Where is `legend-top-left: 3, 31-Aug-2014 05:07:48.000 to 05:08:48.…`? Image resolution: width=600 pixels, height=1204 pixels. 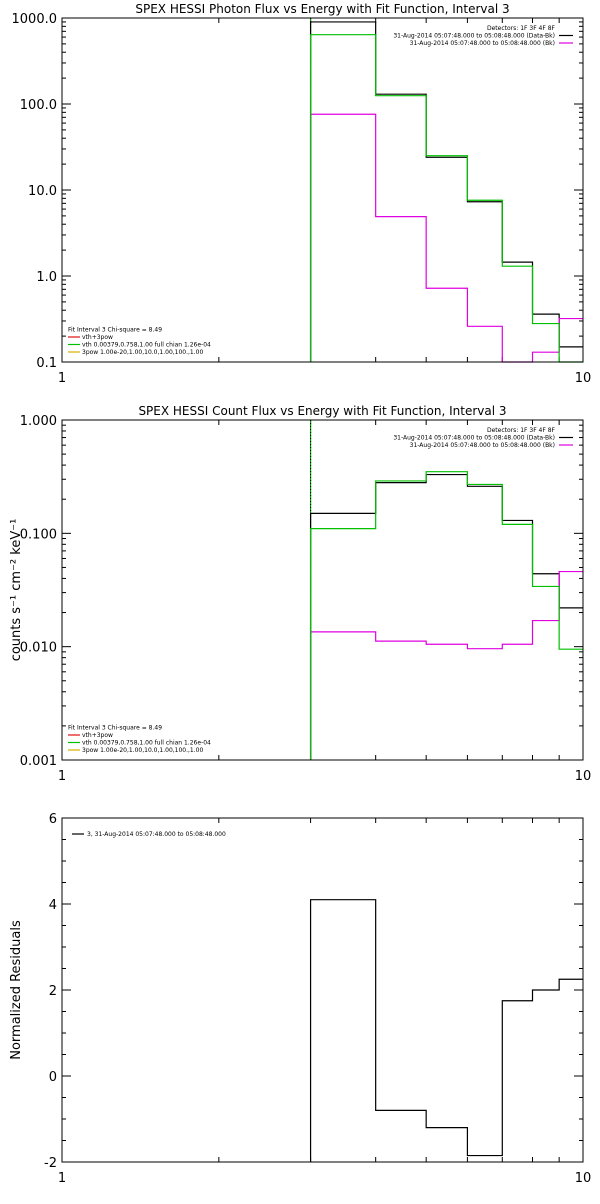
legend-top-left: 3, 31-Aug-2014 05:07:48.000 to 05:08:48.… is located at coordinates (149, 834).